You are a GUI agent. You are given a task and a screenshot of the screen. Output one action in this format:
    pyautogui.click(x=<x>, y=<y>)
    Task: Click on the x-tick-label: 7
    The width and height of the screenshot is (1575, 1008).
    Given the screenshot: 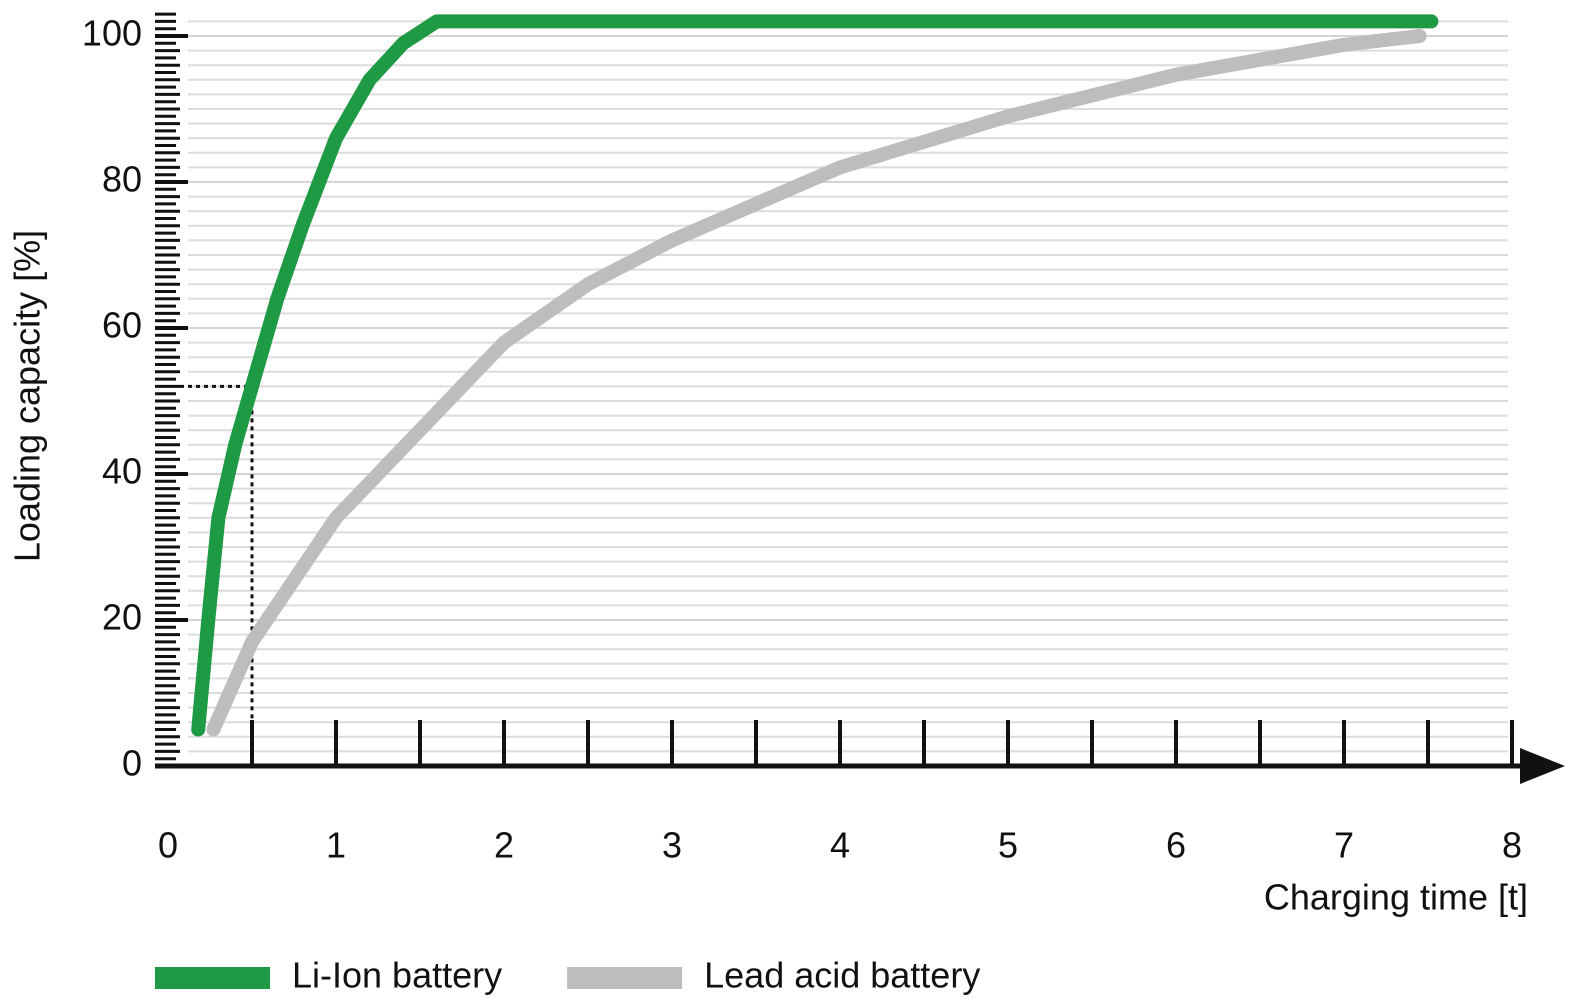 What is the action you would take?
    pyautogui.click(x=1344, y=845)
    